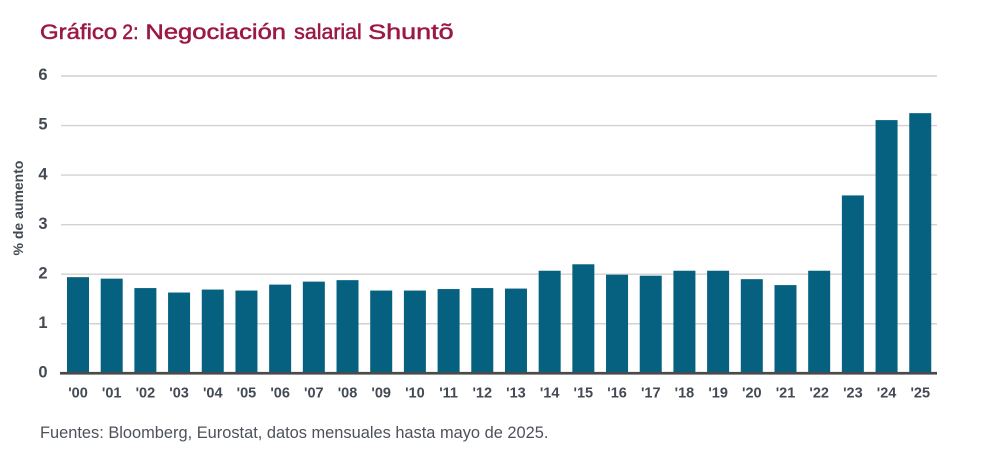 The height and width of the screenshot is (449, 998). What do you see at coordinates (42, 125) in the screenshot?
I see `svg-text: 5` at bounding box center [42, 125].